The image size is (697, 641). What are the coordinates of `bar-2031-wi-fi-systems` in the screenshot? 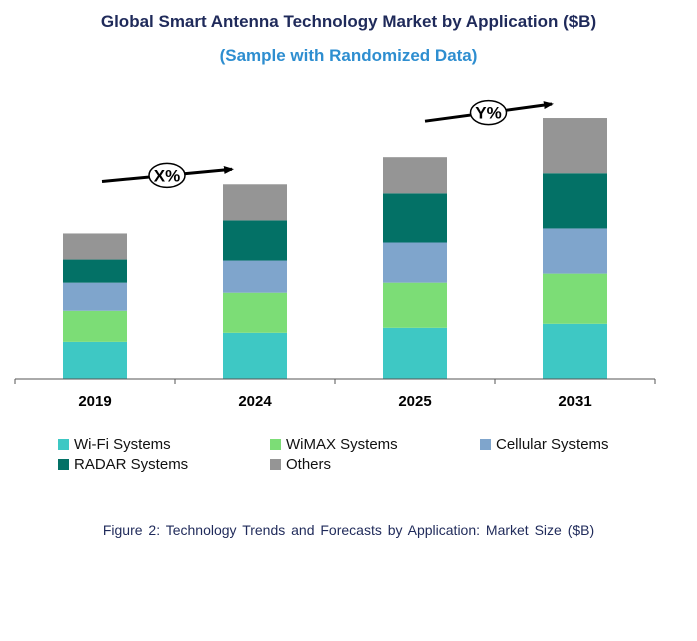 It's located at (575, 351).